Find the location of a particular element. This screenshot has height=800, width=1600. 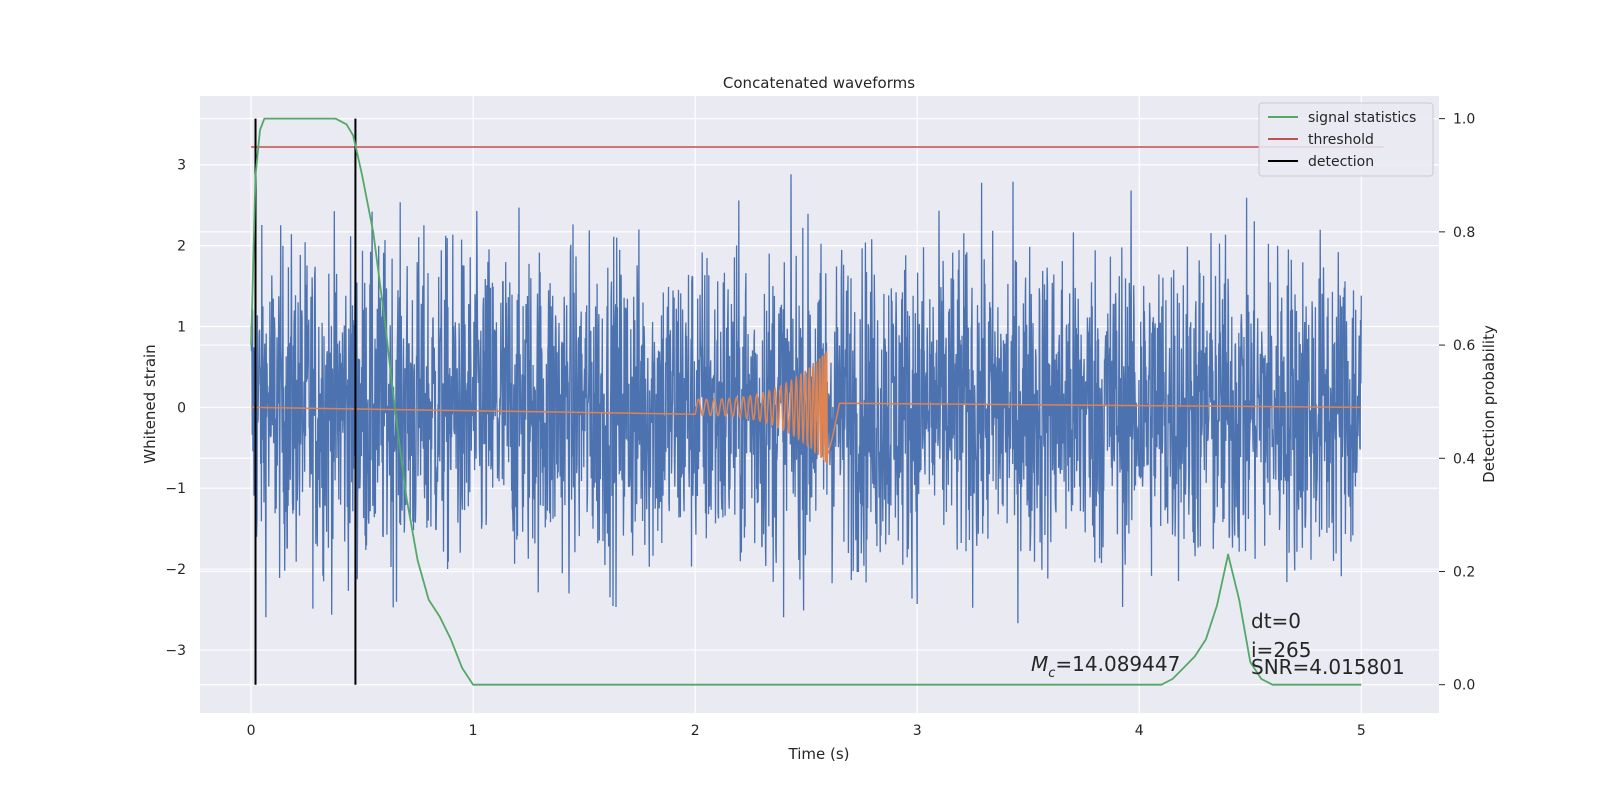

x-axis-label: Time (s) is located at coordinates (819, 754).